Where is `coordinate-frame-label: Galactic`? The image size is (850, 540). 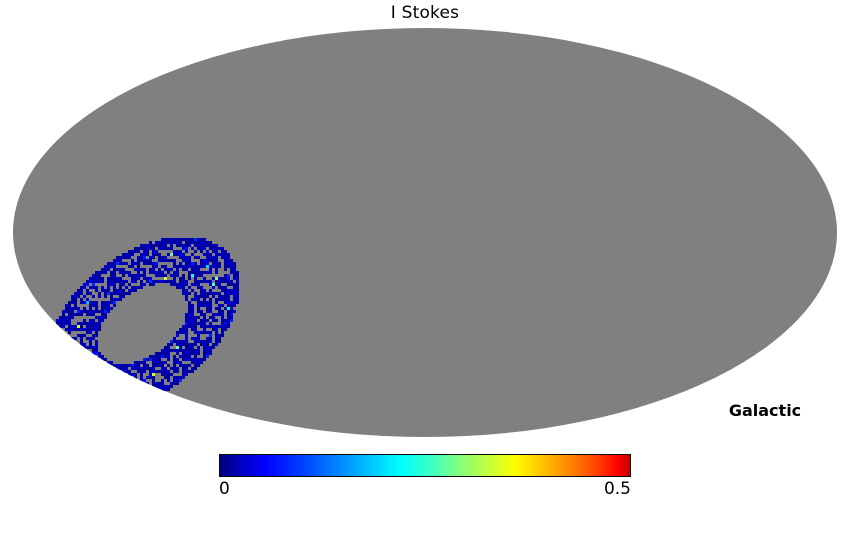
coordinate-frame-label: Galactic is located at coordinates (765, 410).